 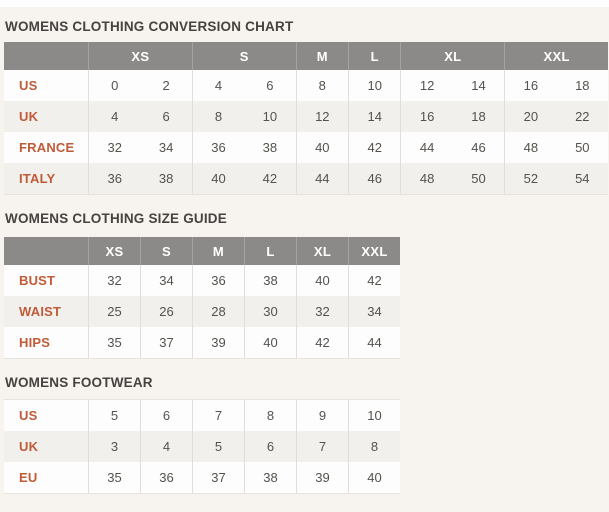 I want to click on row-label-cell: BUST, so click(x=46, y=280).